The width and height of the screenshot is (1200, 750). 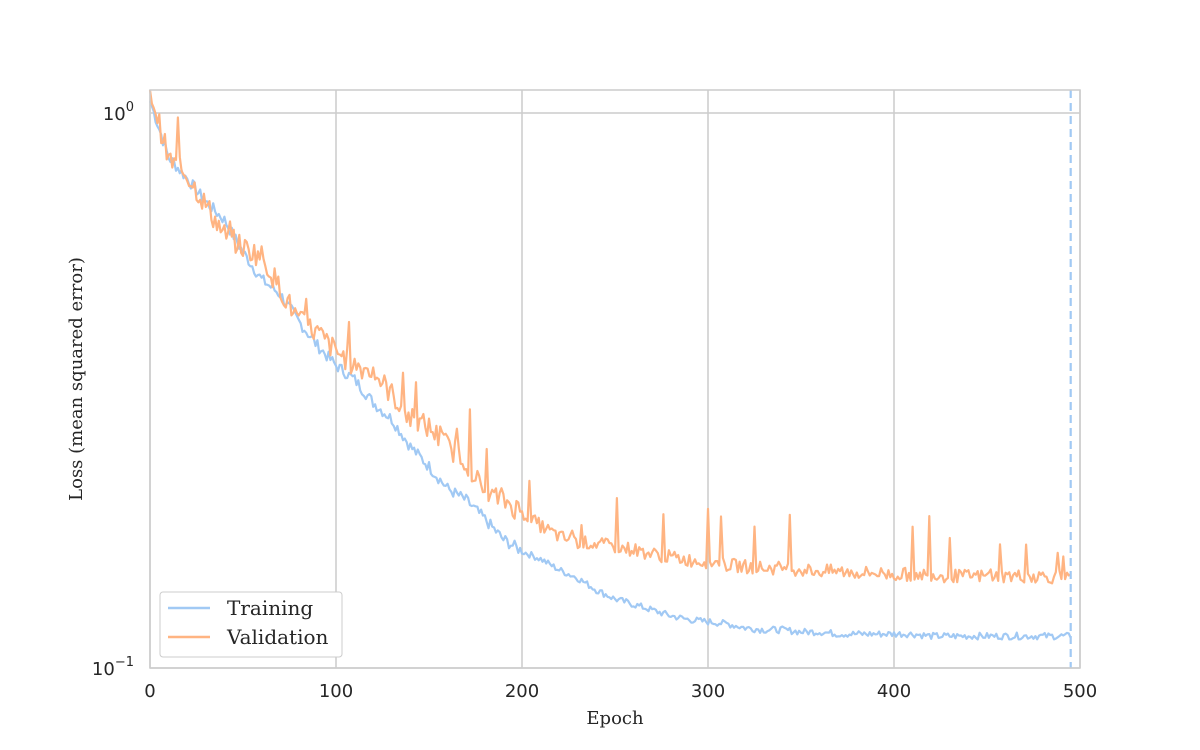 What do you see at coordinates (113, 390) in the screenshot?
I see `y-tick-labels: 10⁰ 10⁻¹` at bounding box center [113, 390].